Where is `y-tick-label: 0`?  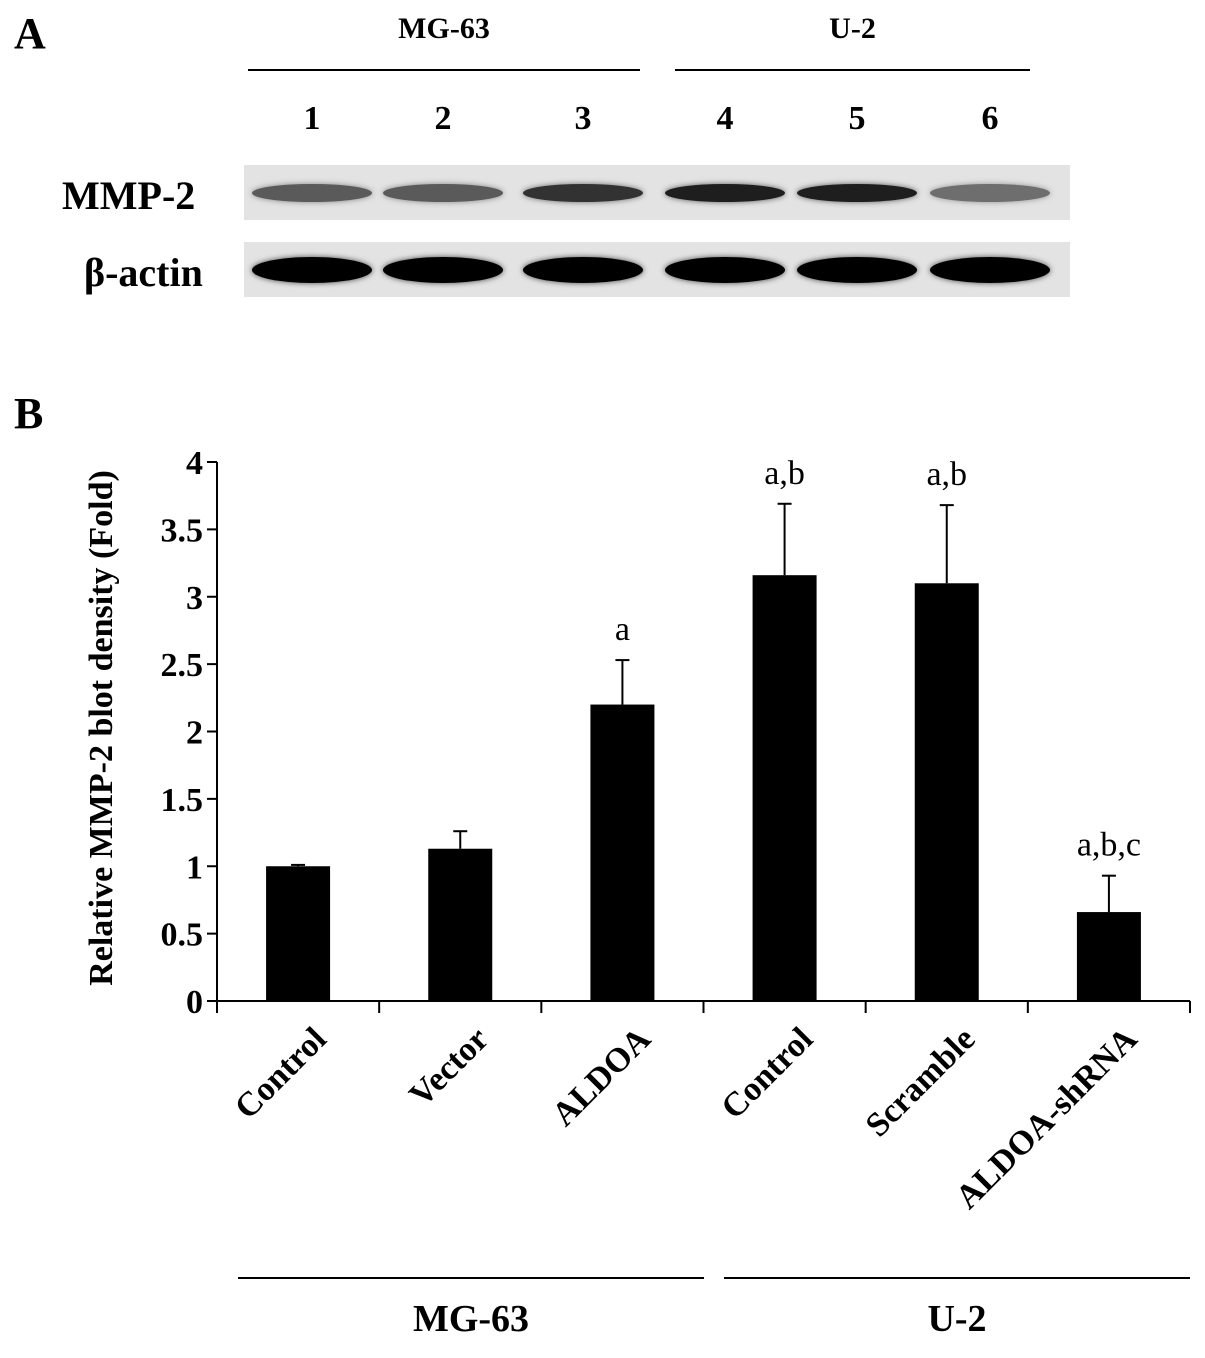
y-tick-label: 0 is located at coordinates (194, 1002).